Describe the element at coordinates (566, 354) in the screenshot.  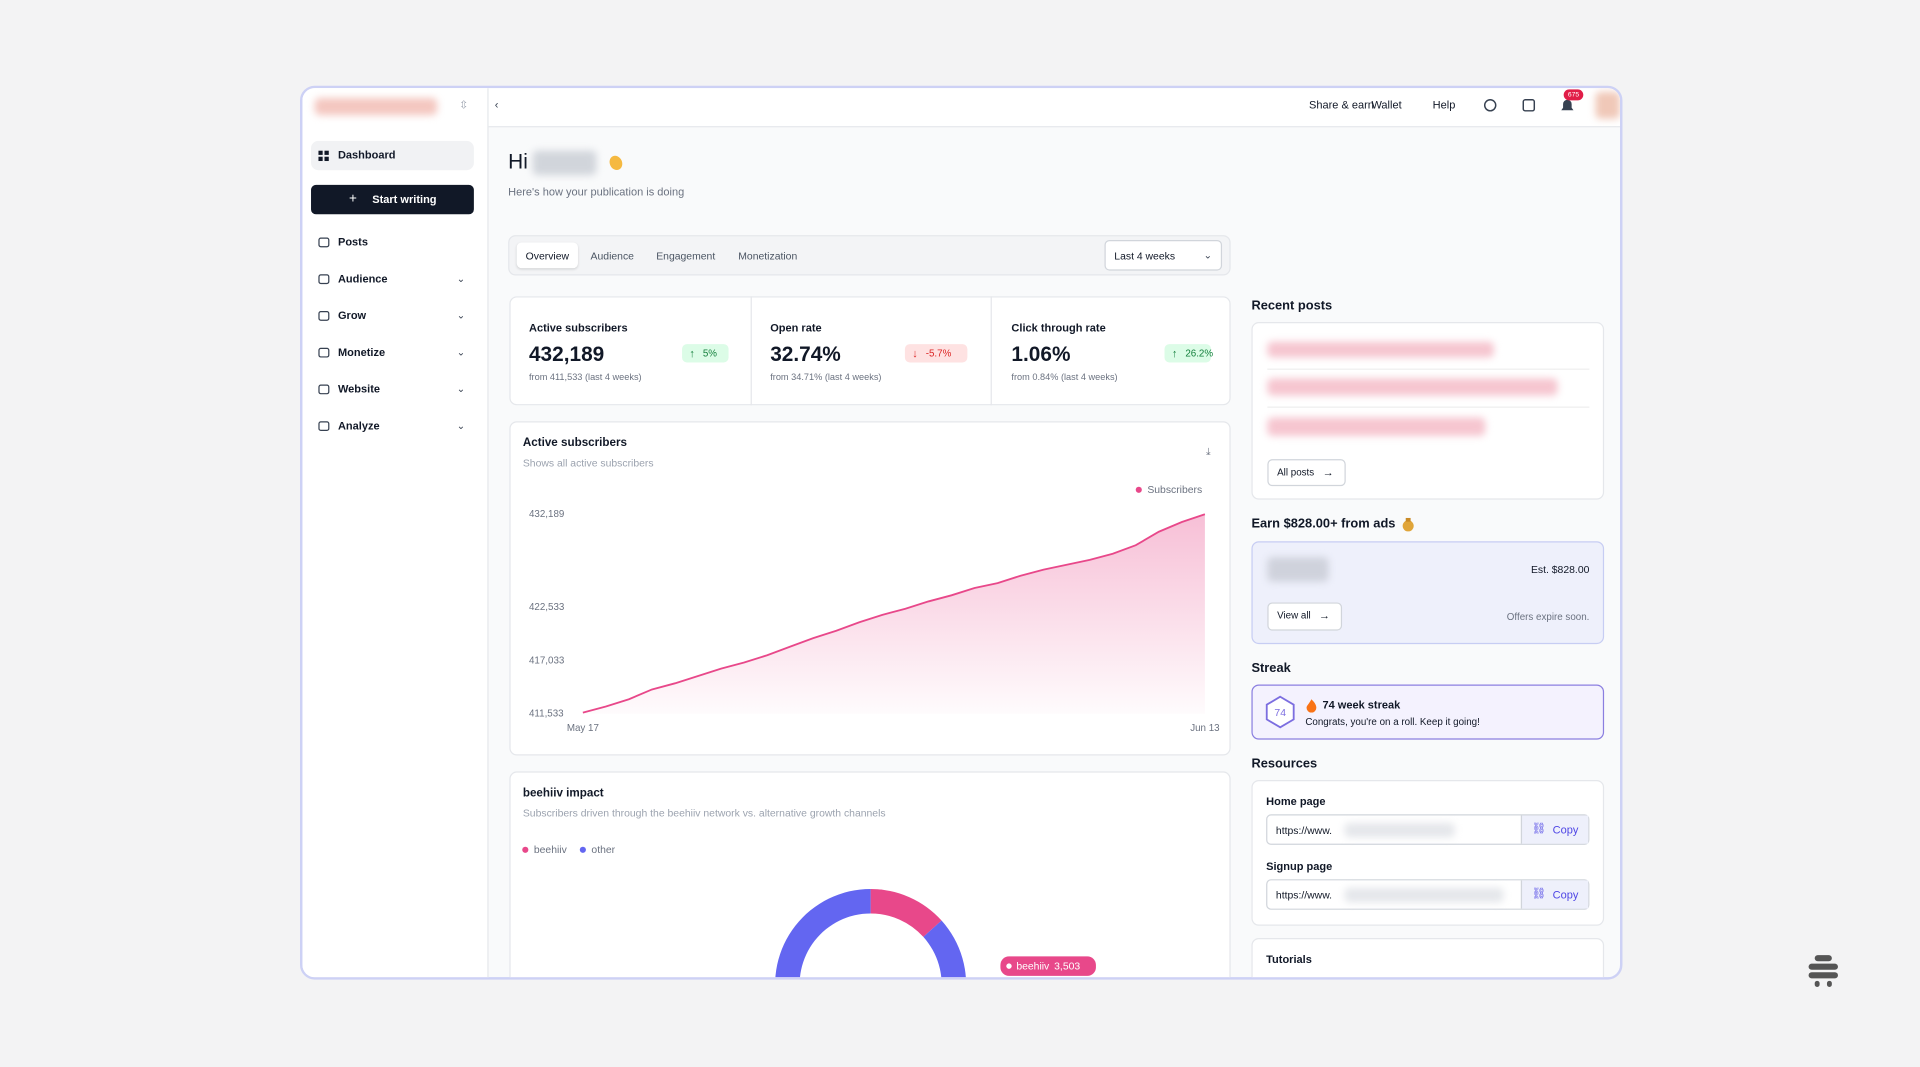
I see `stat-value: 432,189` at that location.